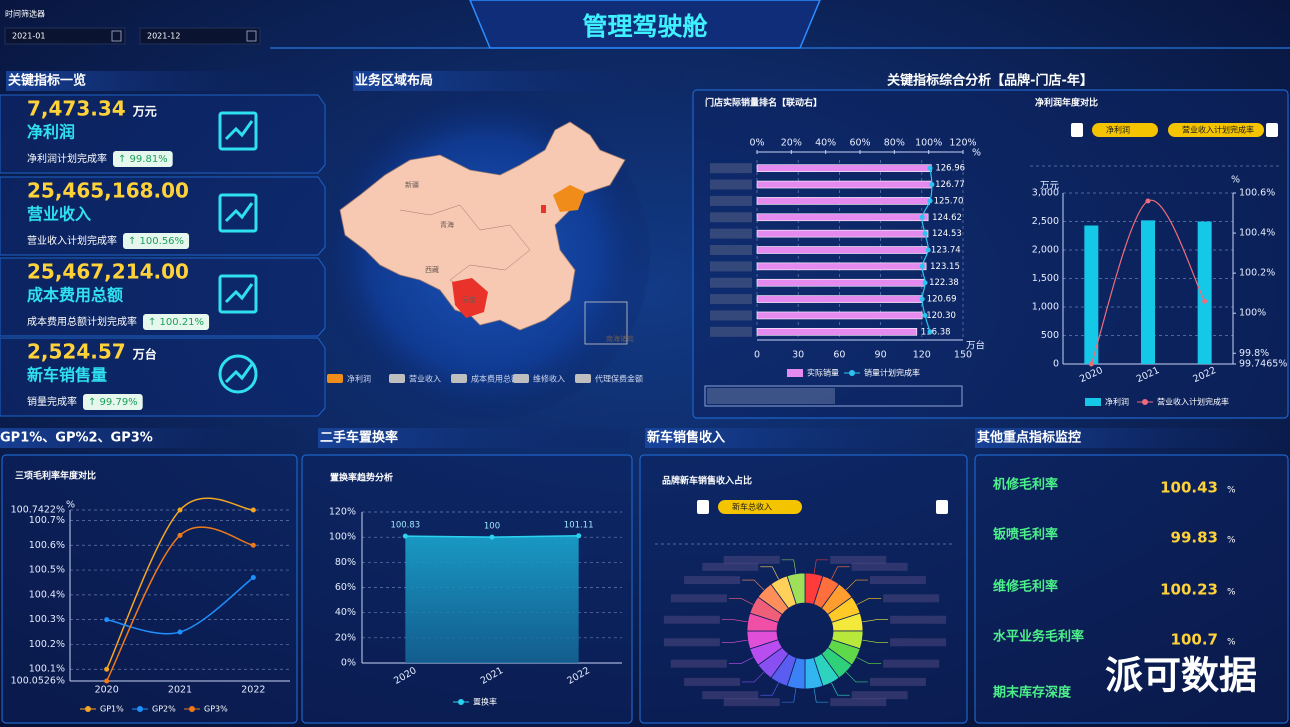 The image size is (1290, 727). Describe the element at coordinates (859, 143) in the screenshot. I see `x2-tick-label: 60%` at that location.